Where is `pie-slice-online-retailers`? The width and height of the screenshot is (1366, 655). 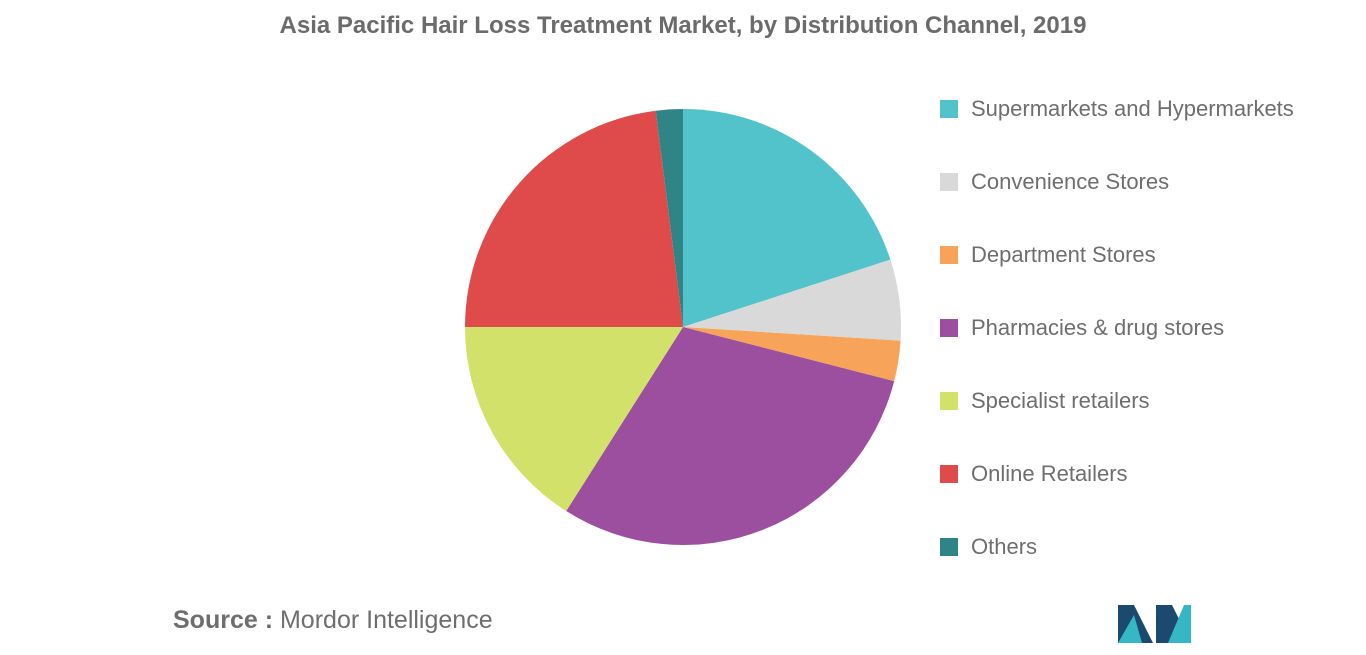 pie-slice-online-retailers is located at coordinates (574, 218).